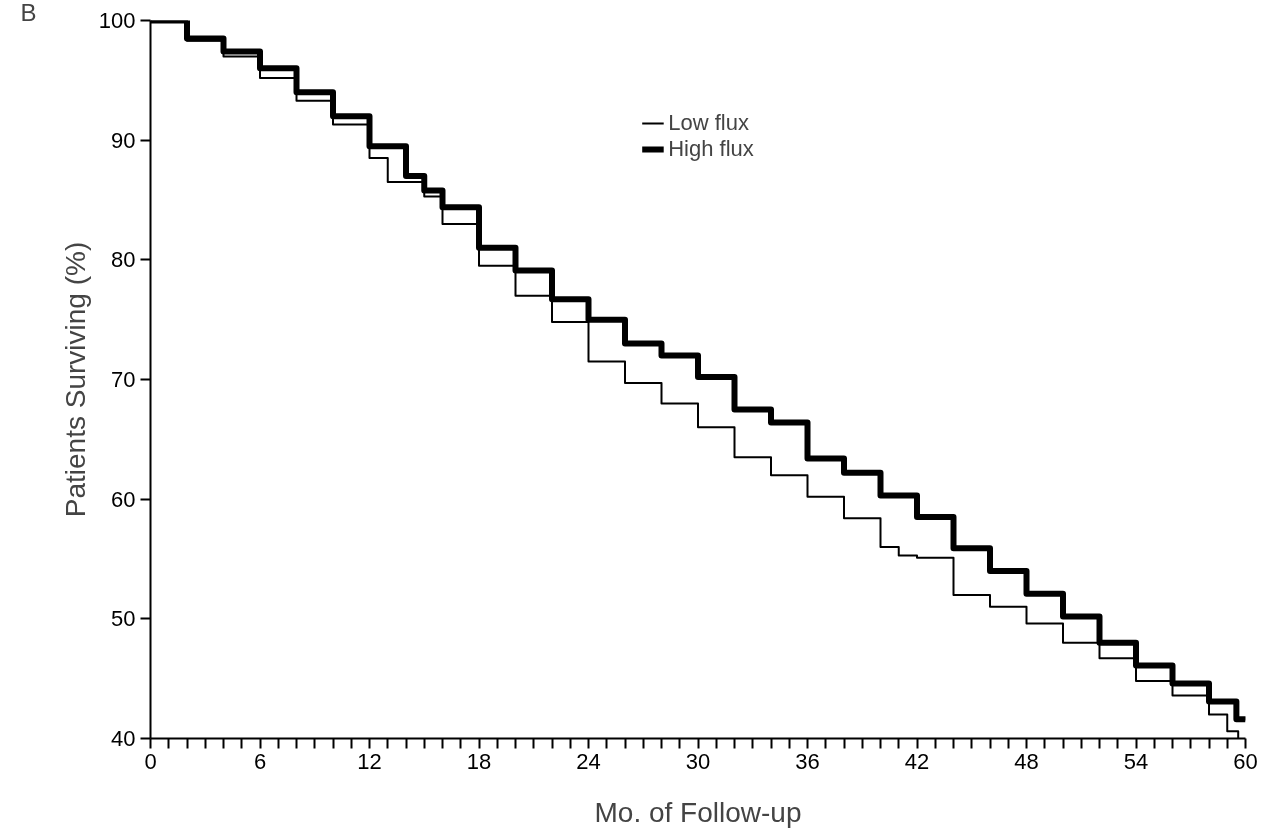 The height and width of the screenshot is (837, 1278). I want to click on y-tick-label: 70, so click(123, 379).